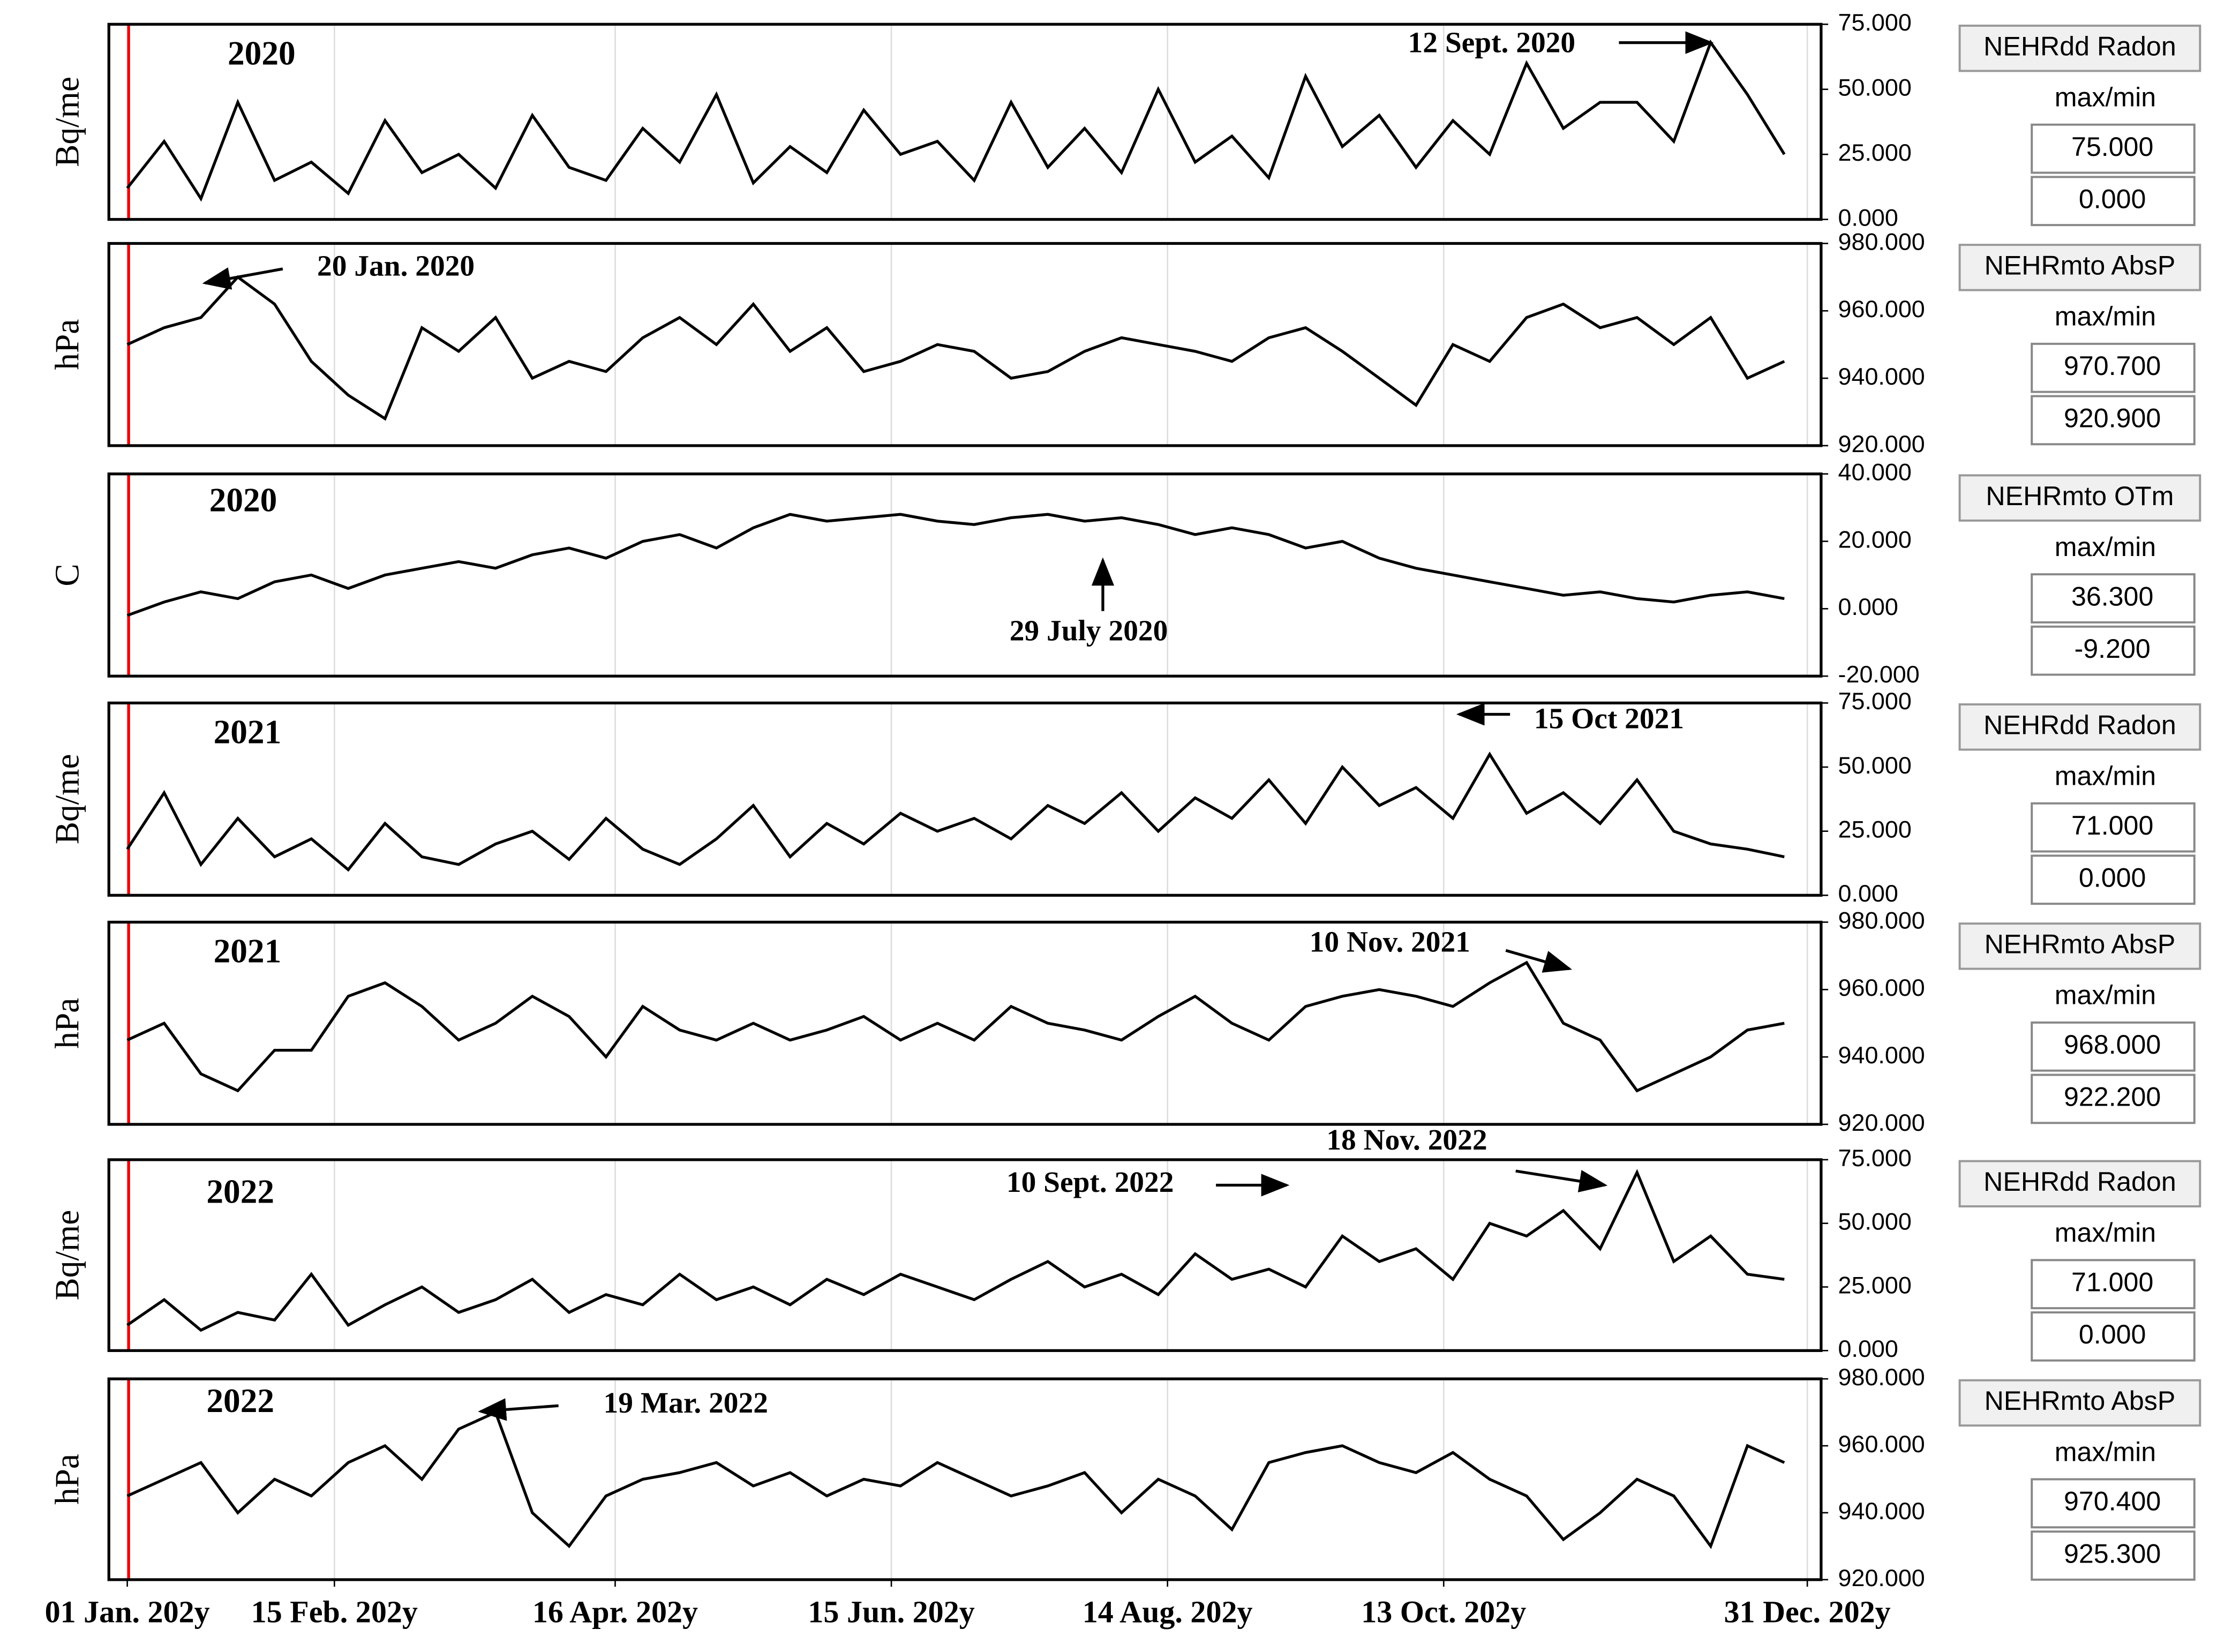  I want to click on x-tick-label: 16 Apr. 202y, so click(615, 1611).